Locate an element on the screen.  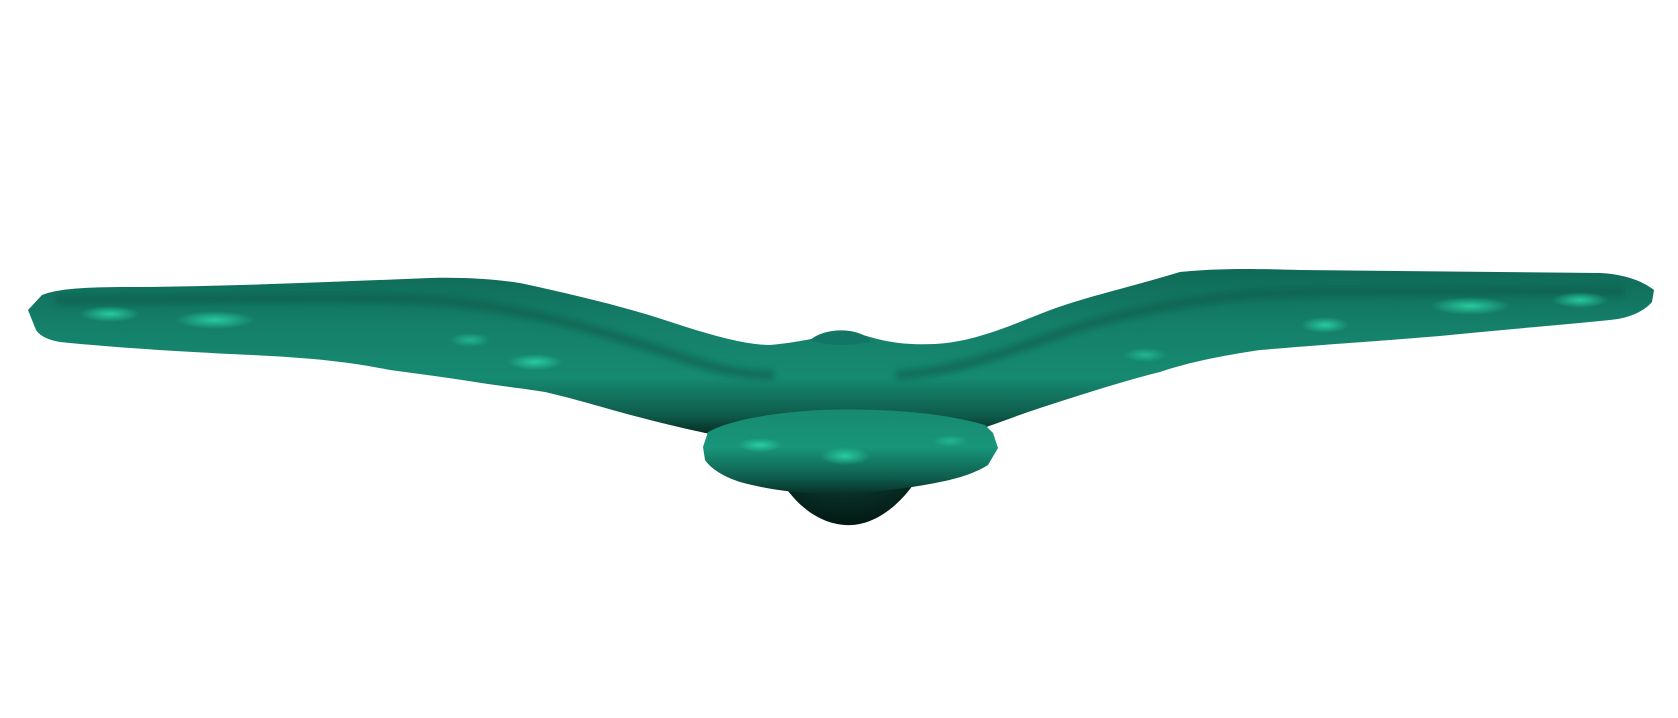
wing-highlights is located at coordinates (844, 331).